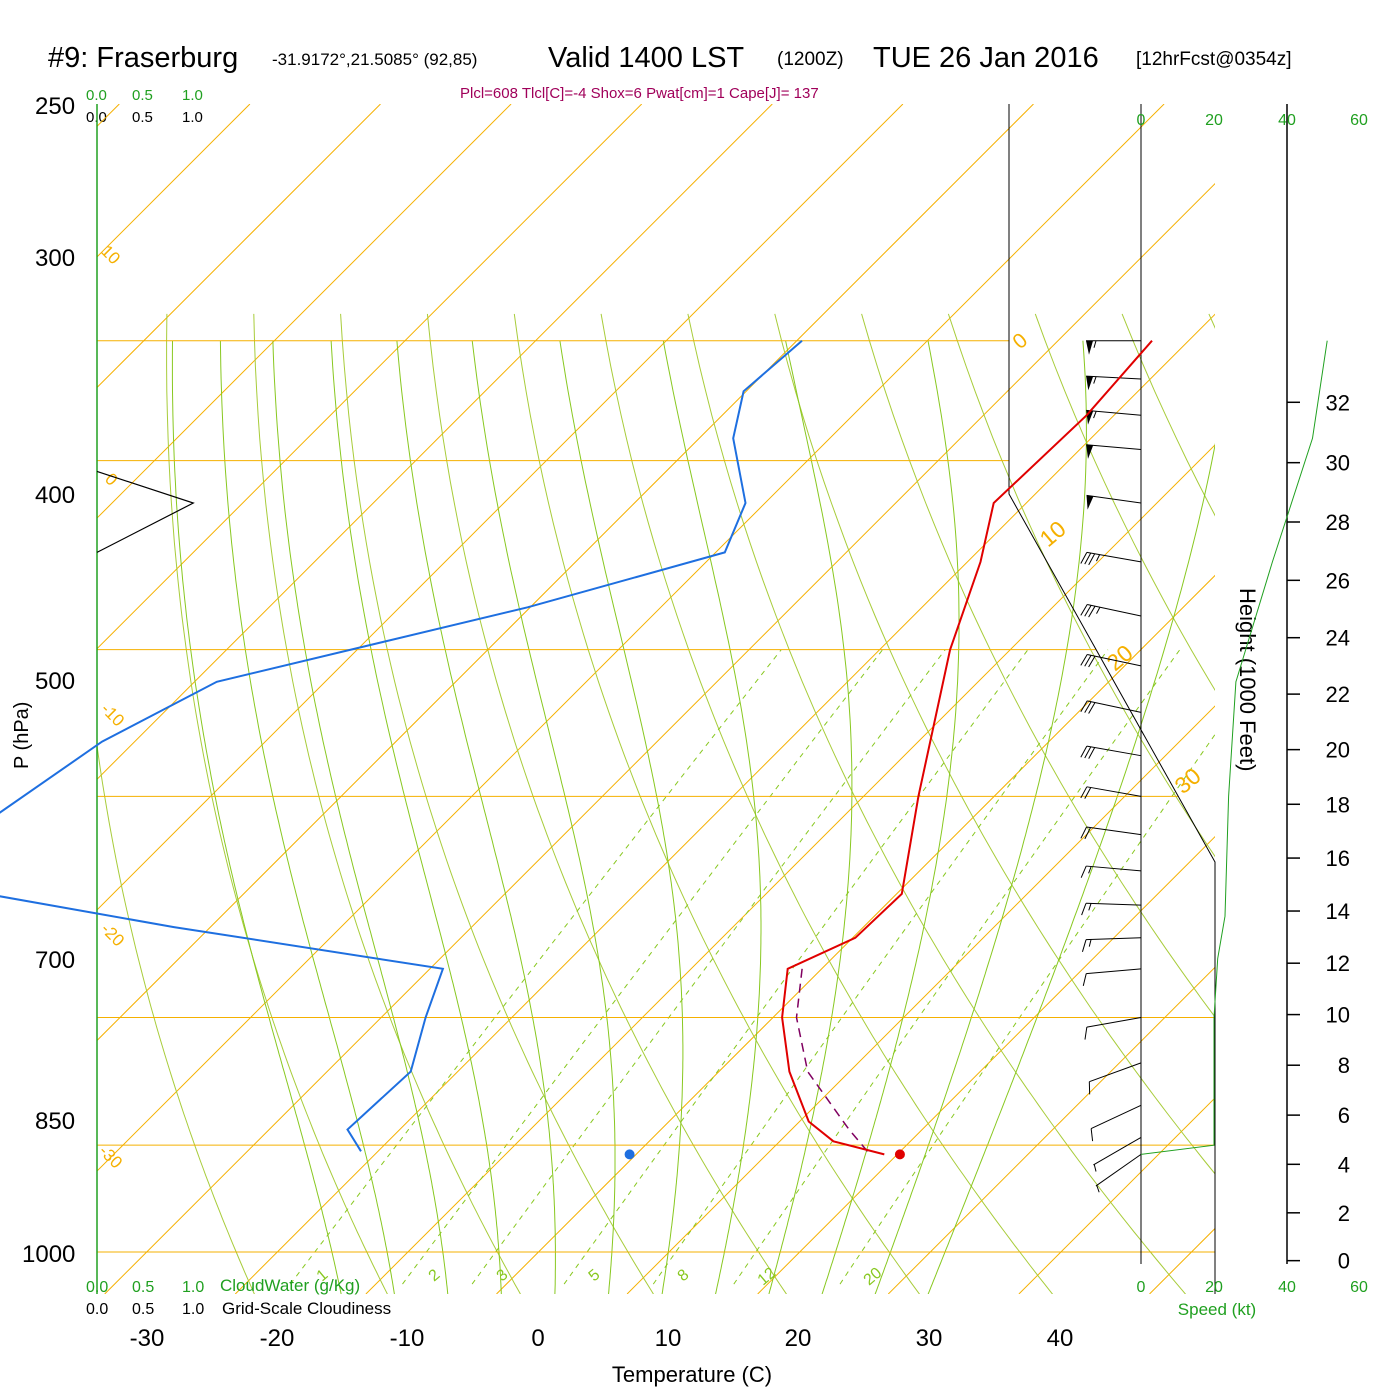  I want to click on speed-tick-bottom-20: 20, so click(1214, 1287).